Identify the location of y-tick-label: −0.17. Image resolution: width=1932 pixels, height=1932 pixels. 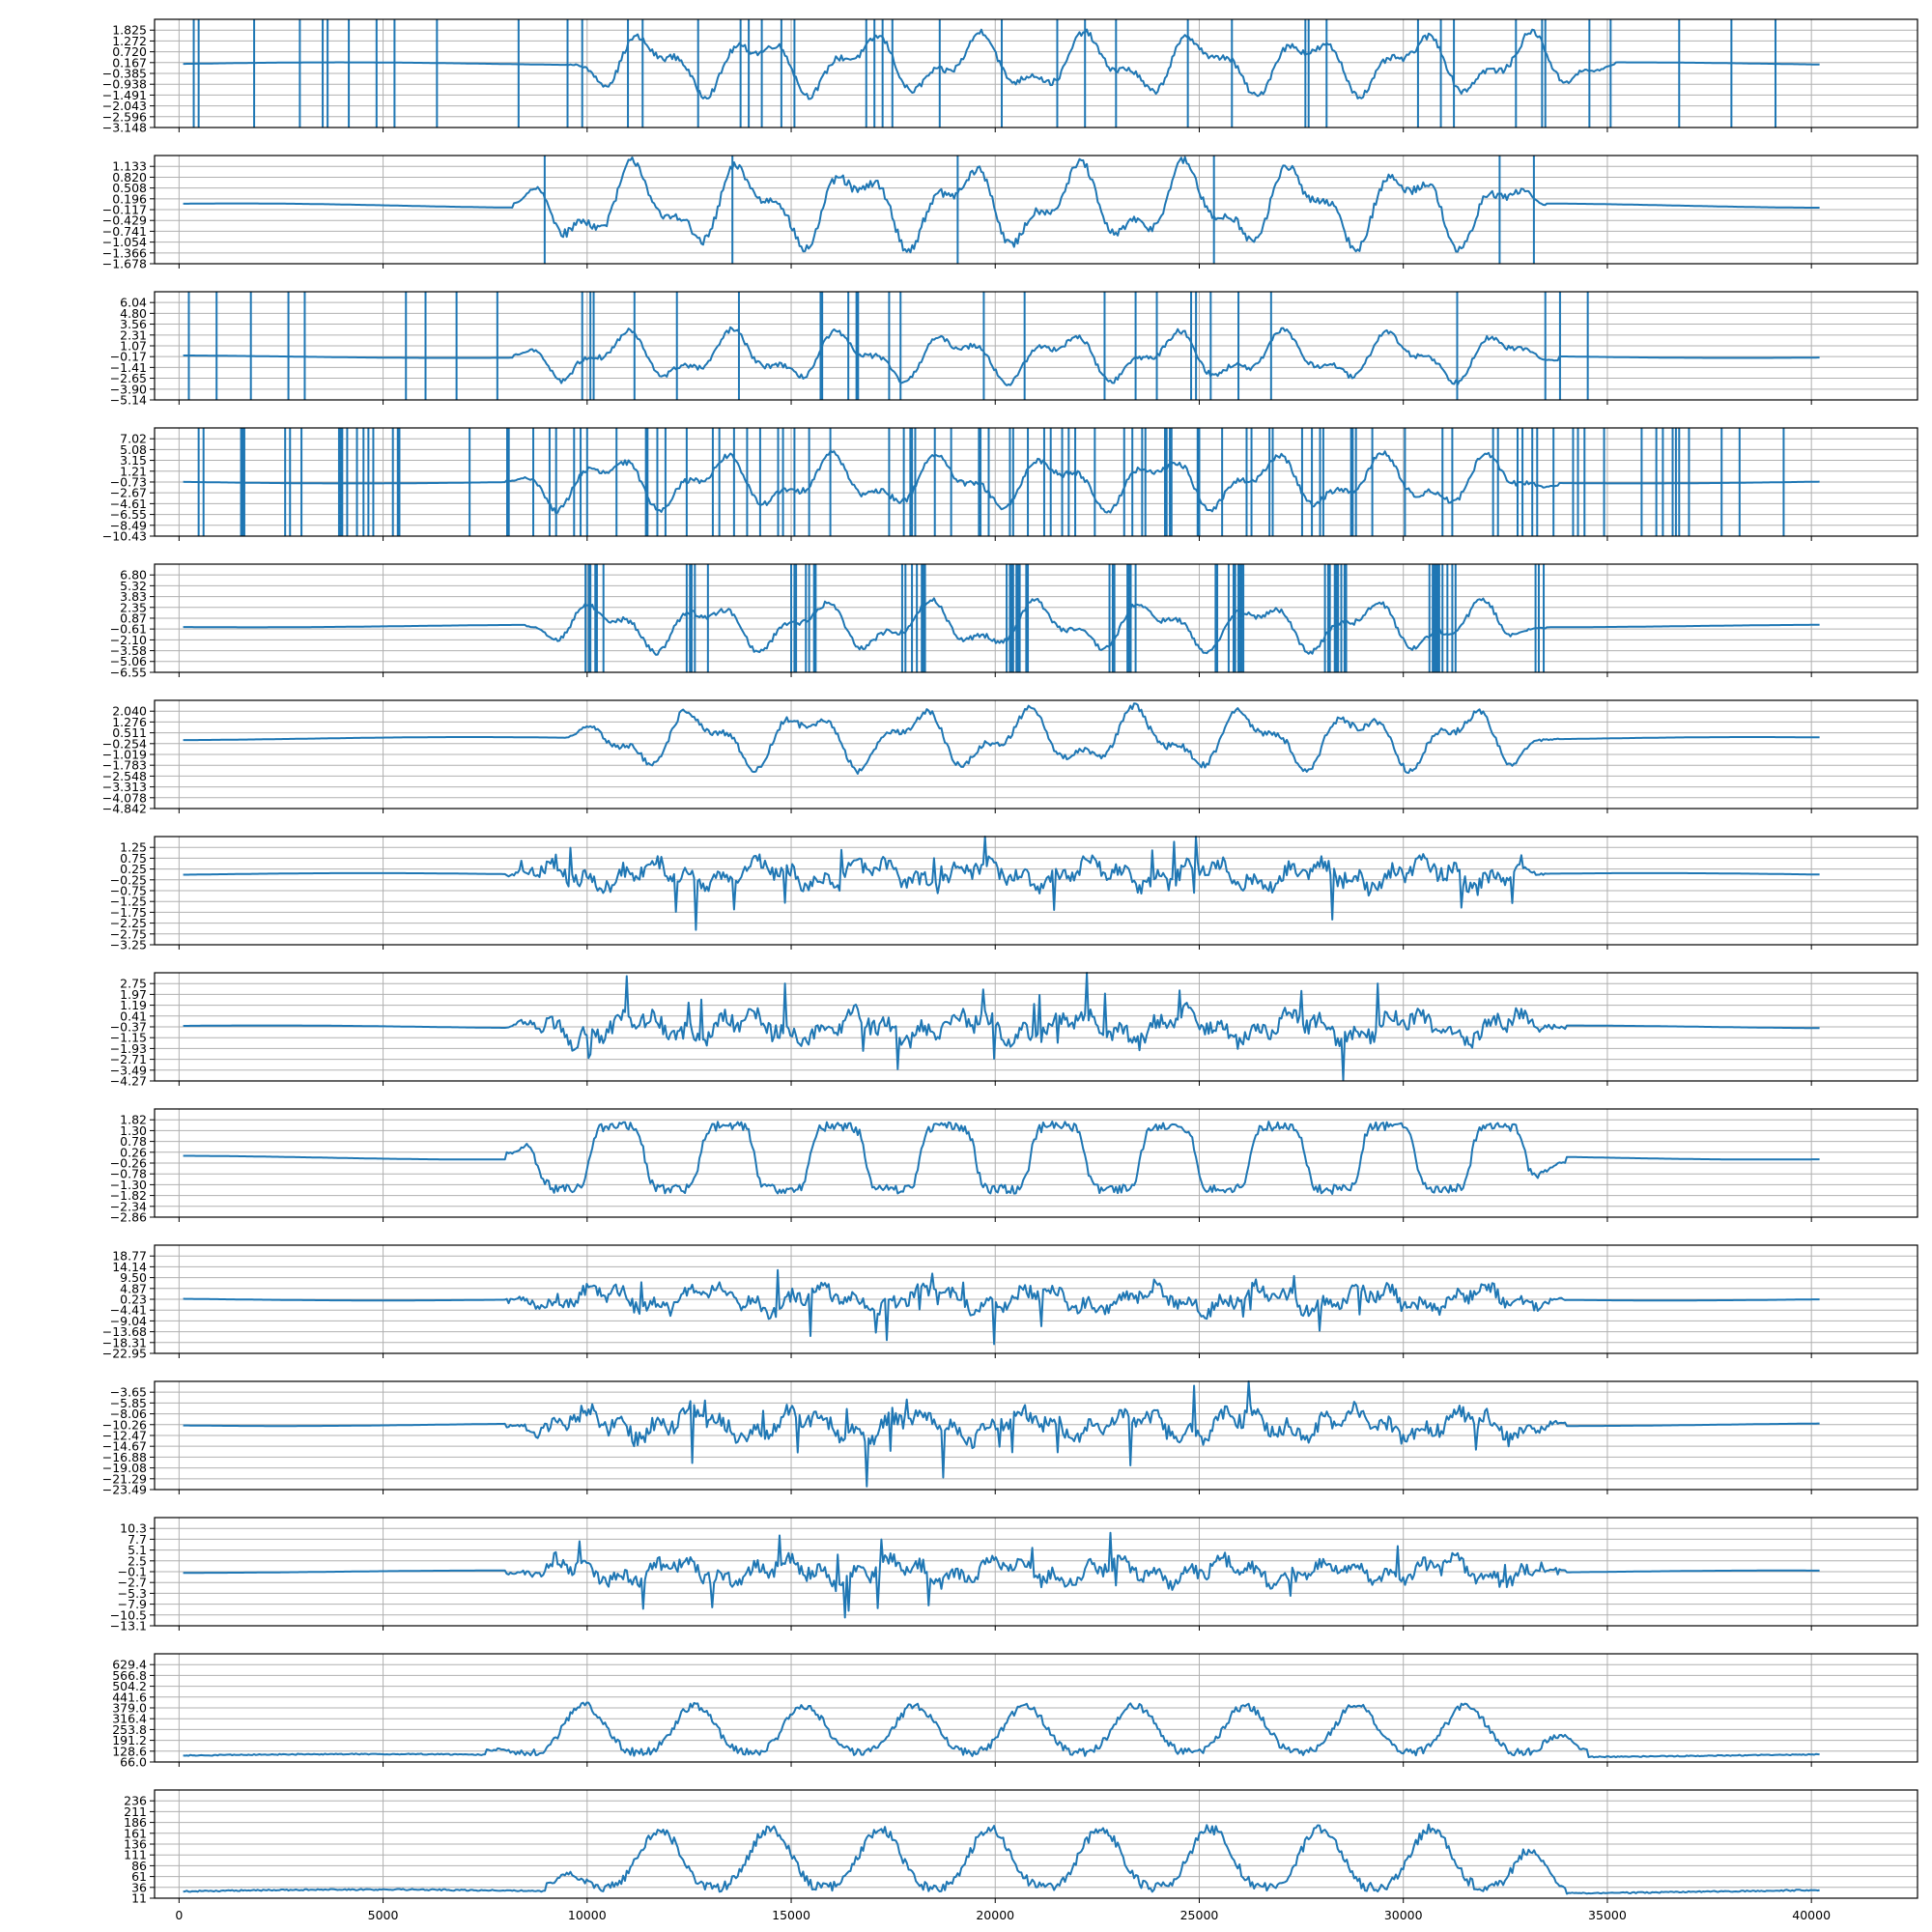
(128, 357).